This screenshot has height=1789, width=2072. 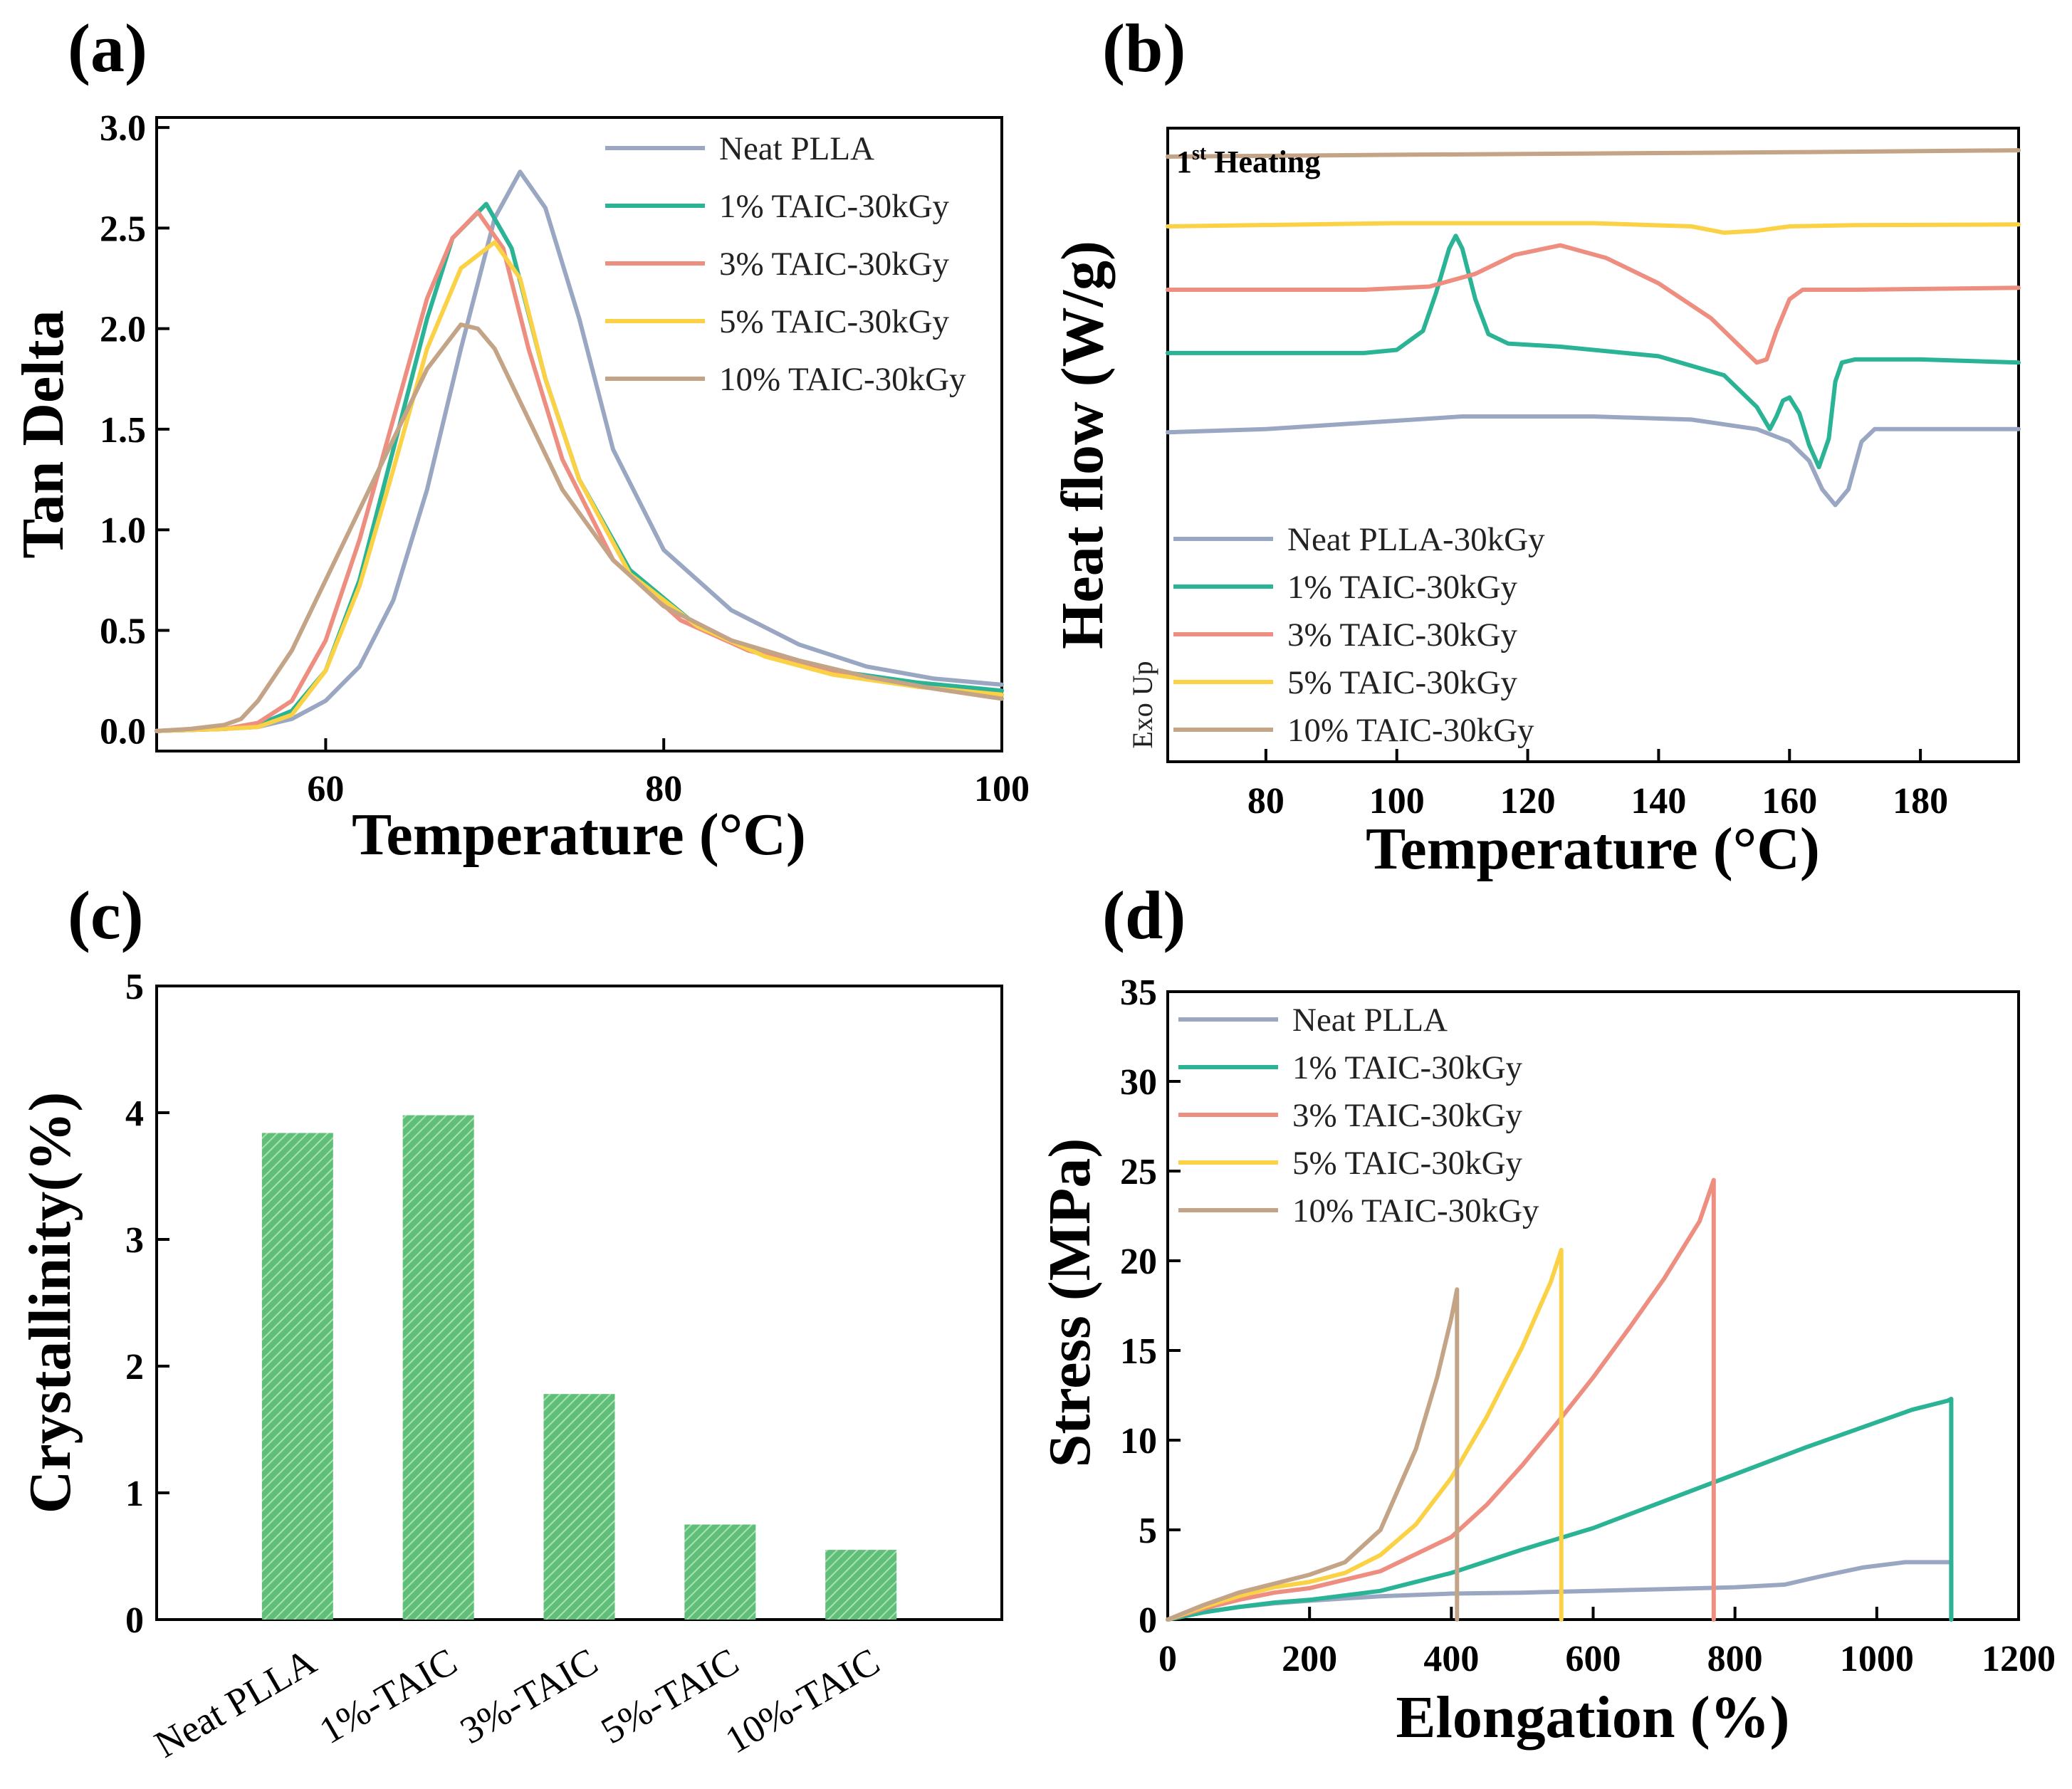 What do you see at coordinates (1138, 992) in the screenshot?
I see `panel-d-ytick-label: 35` at bounding box center [1138, 992].